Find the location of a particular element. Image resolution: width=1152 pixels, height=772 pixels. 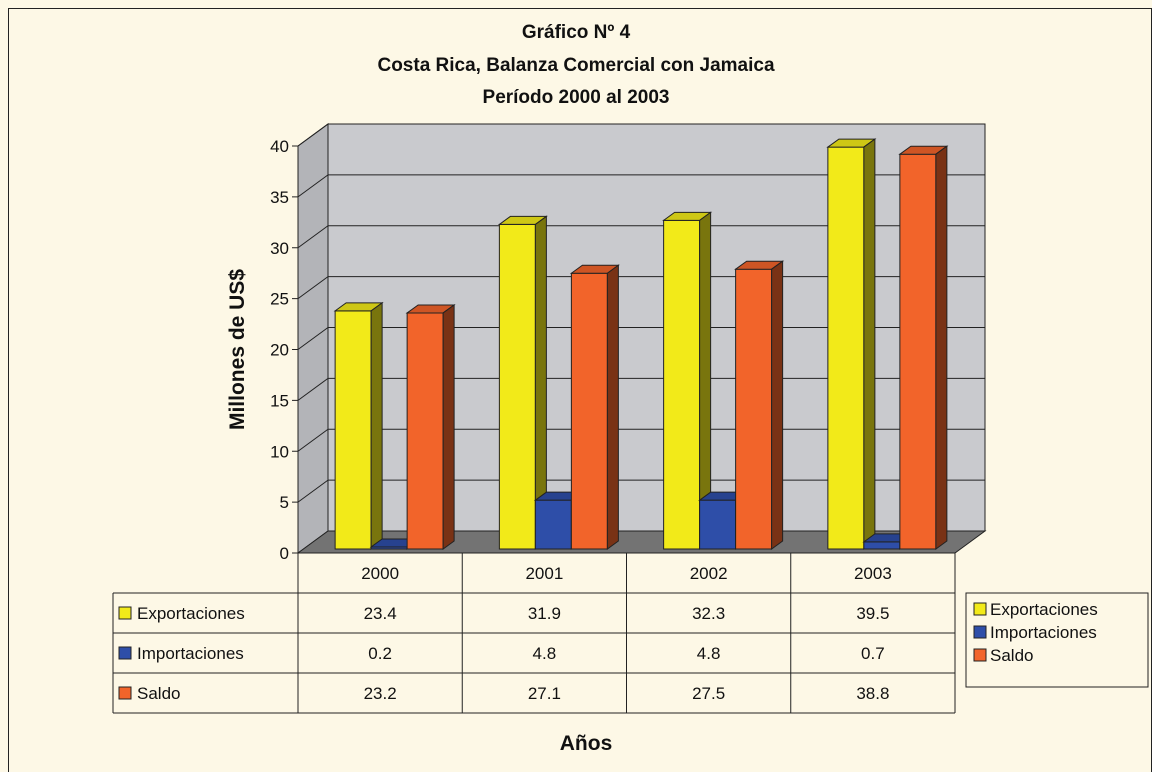

bar-side-saldo-2000 is located at coordinates (448, 426).